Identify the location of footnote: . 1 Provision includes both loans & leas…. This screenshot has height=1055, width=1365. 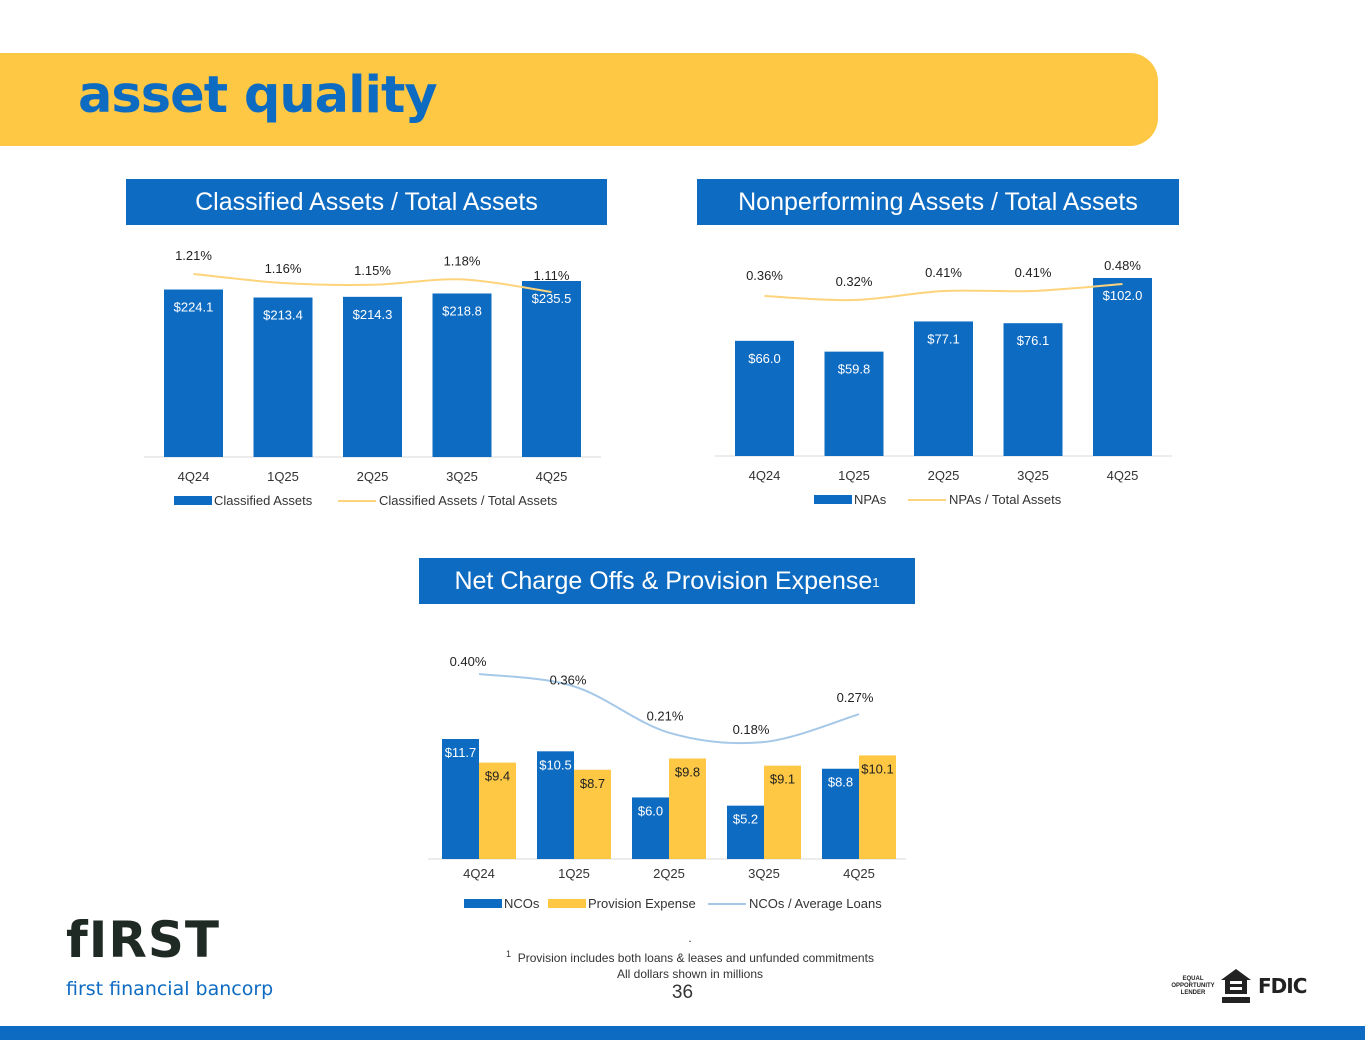
(690, 956).